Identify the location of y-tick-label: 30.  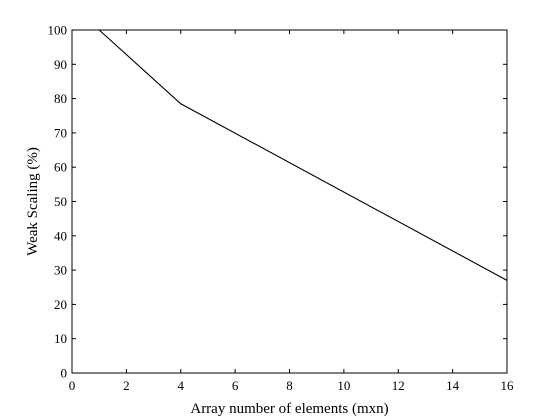
(60, 270).